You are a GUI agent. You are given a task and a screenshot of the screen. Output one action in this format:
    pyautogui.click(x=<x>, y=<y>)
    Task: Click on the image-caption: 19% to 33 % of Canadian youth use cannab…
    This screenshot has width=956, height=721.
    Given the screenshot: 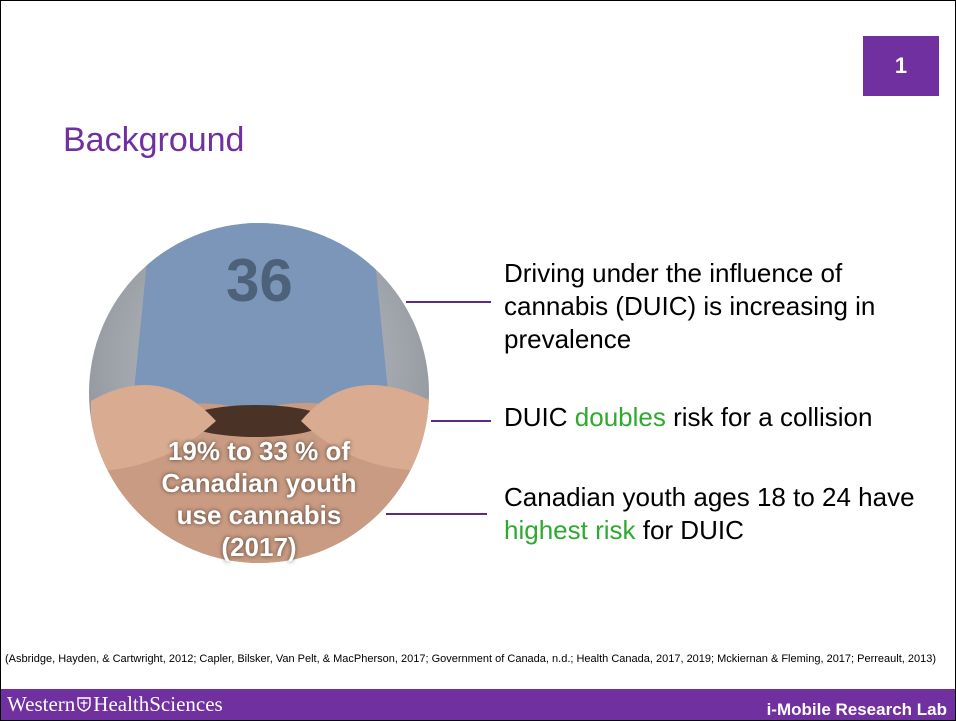 What is the action you would take?
    pyautogui.click(x=259, y=499)
    